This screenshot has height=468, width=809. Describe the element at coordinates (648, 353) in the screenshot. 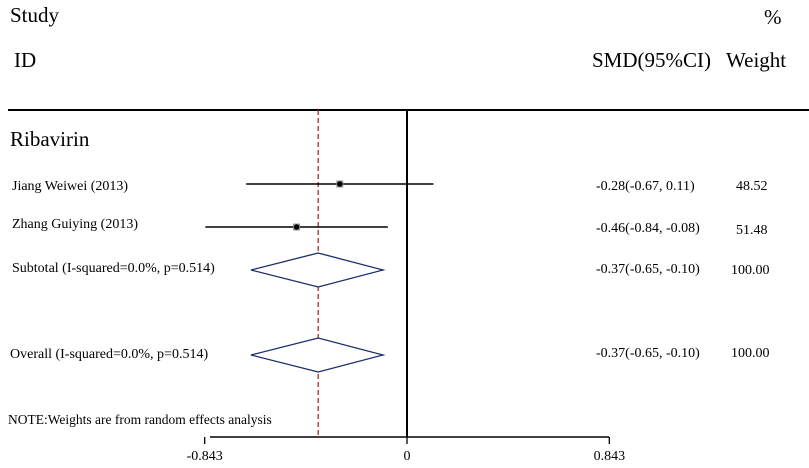

I see `overall-ci: -0.37(-0.65, -0.10)` at that location.